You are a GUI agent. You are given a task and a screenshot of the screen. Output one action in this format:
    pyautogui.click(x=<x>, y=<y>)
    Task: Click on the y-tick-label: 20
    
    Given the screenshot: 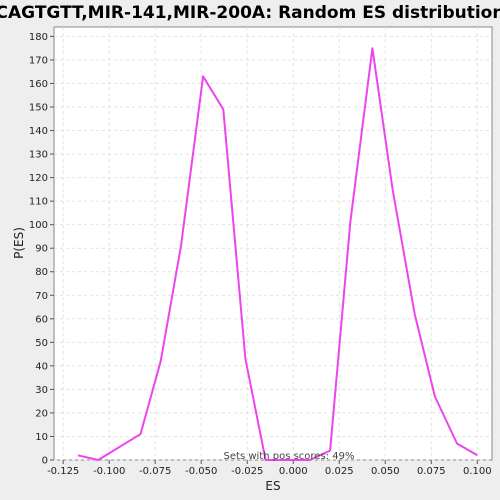 What is the action you would take?
    pyautogui.click(x=41, y=413)
    